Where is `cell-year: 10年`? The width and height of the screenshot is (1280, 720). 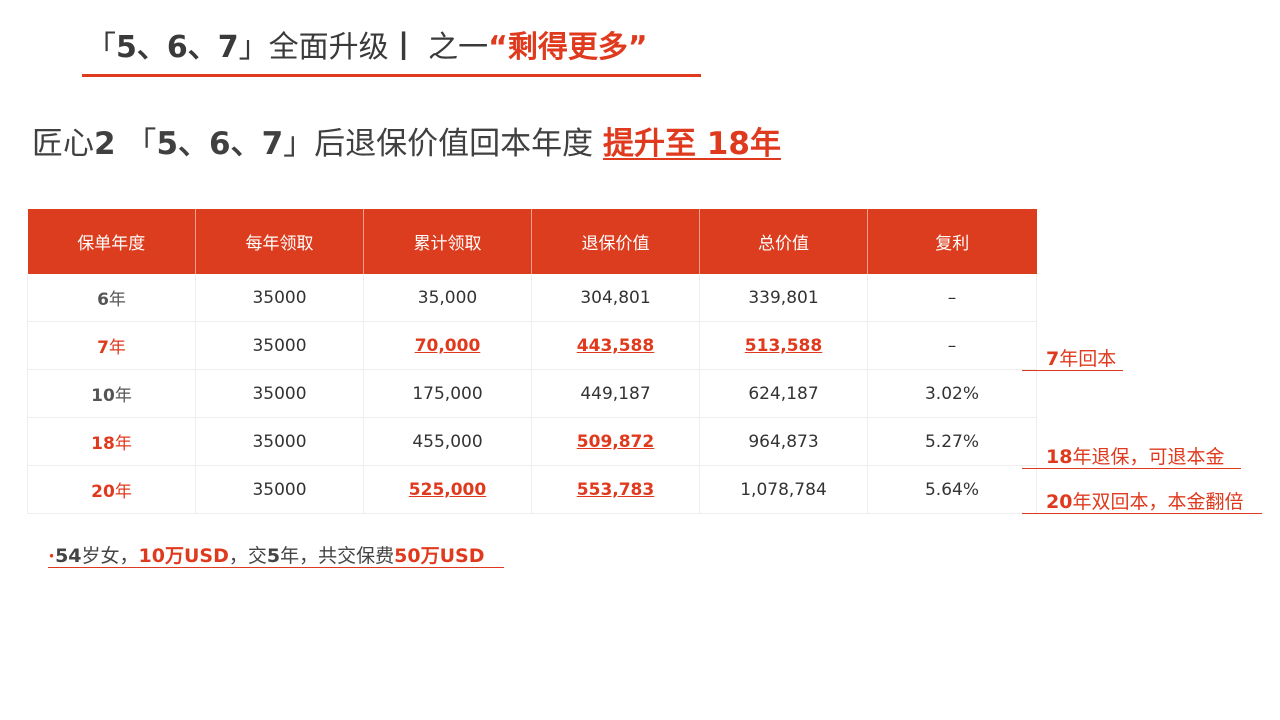 cell-year: 10年 is located at coordinates (111, 393).